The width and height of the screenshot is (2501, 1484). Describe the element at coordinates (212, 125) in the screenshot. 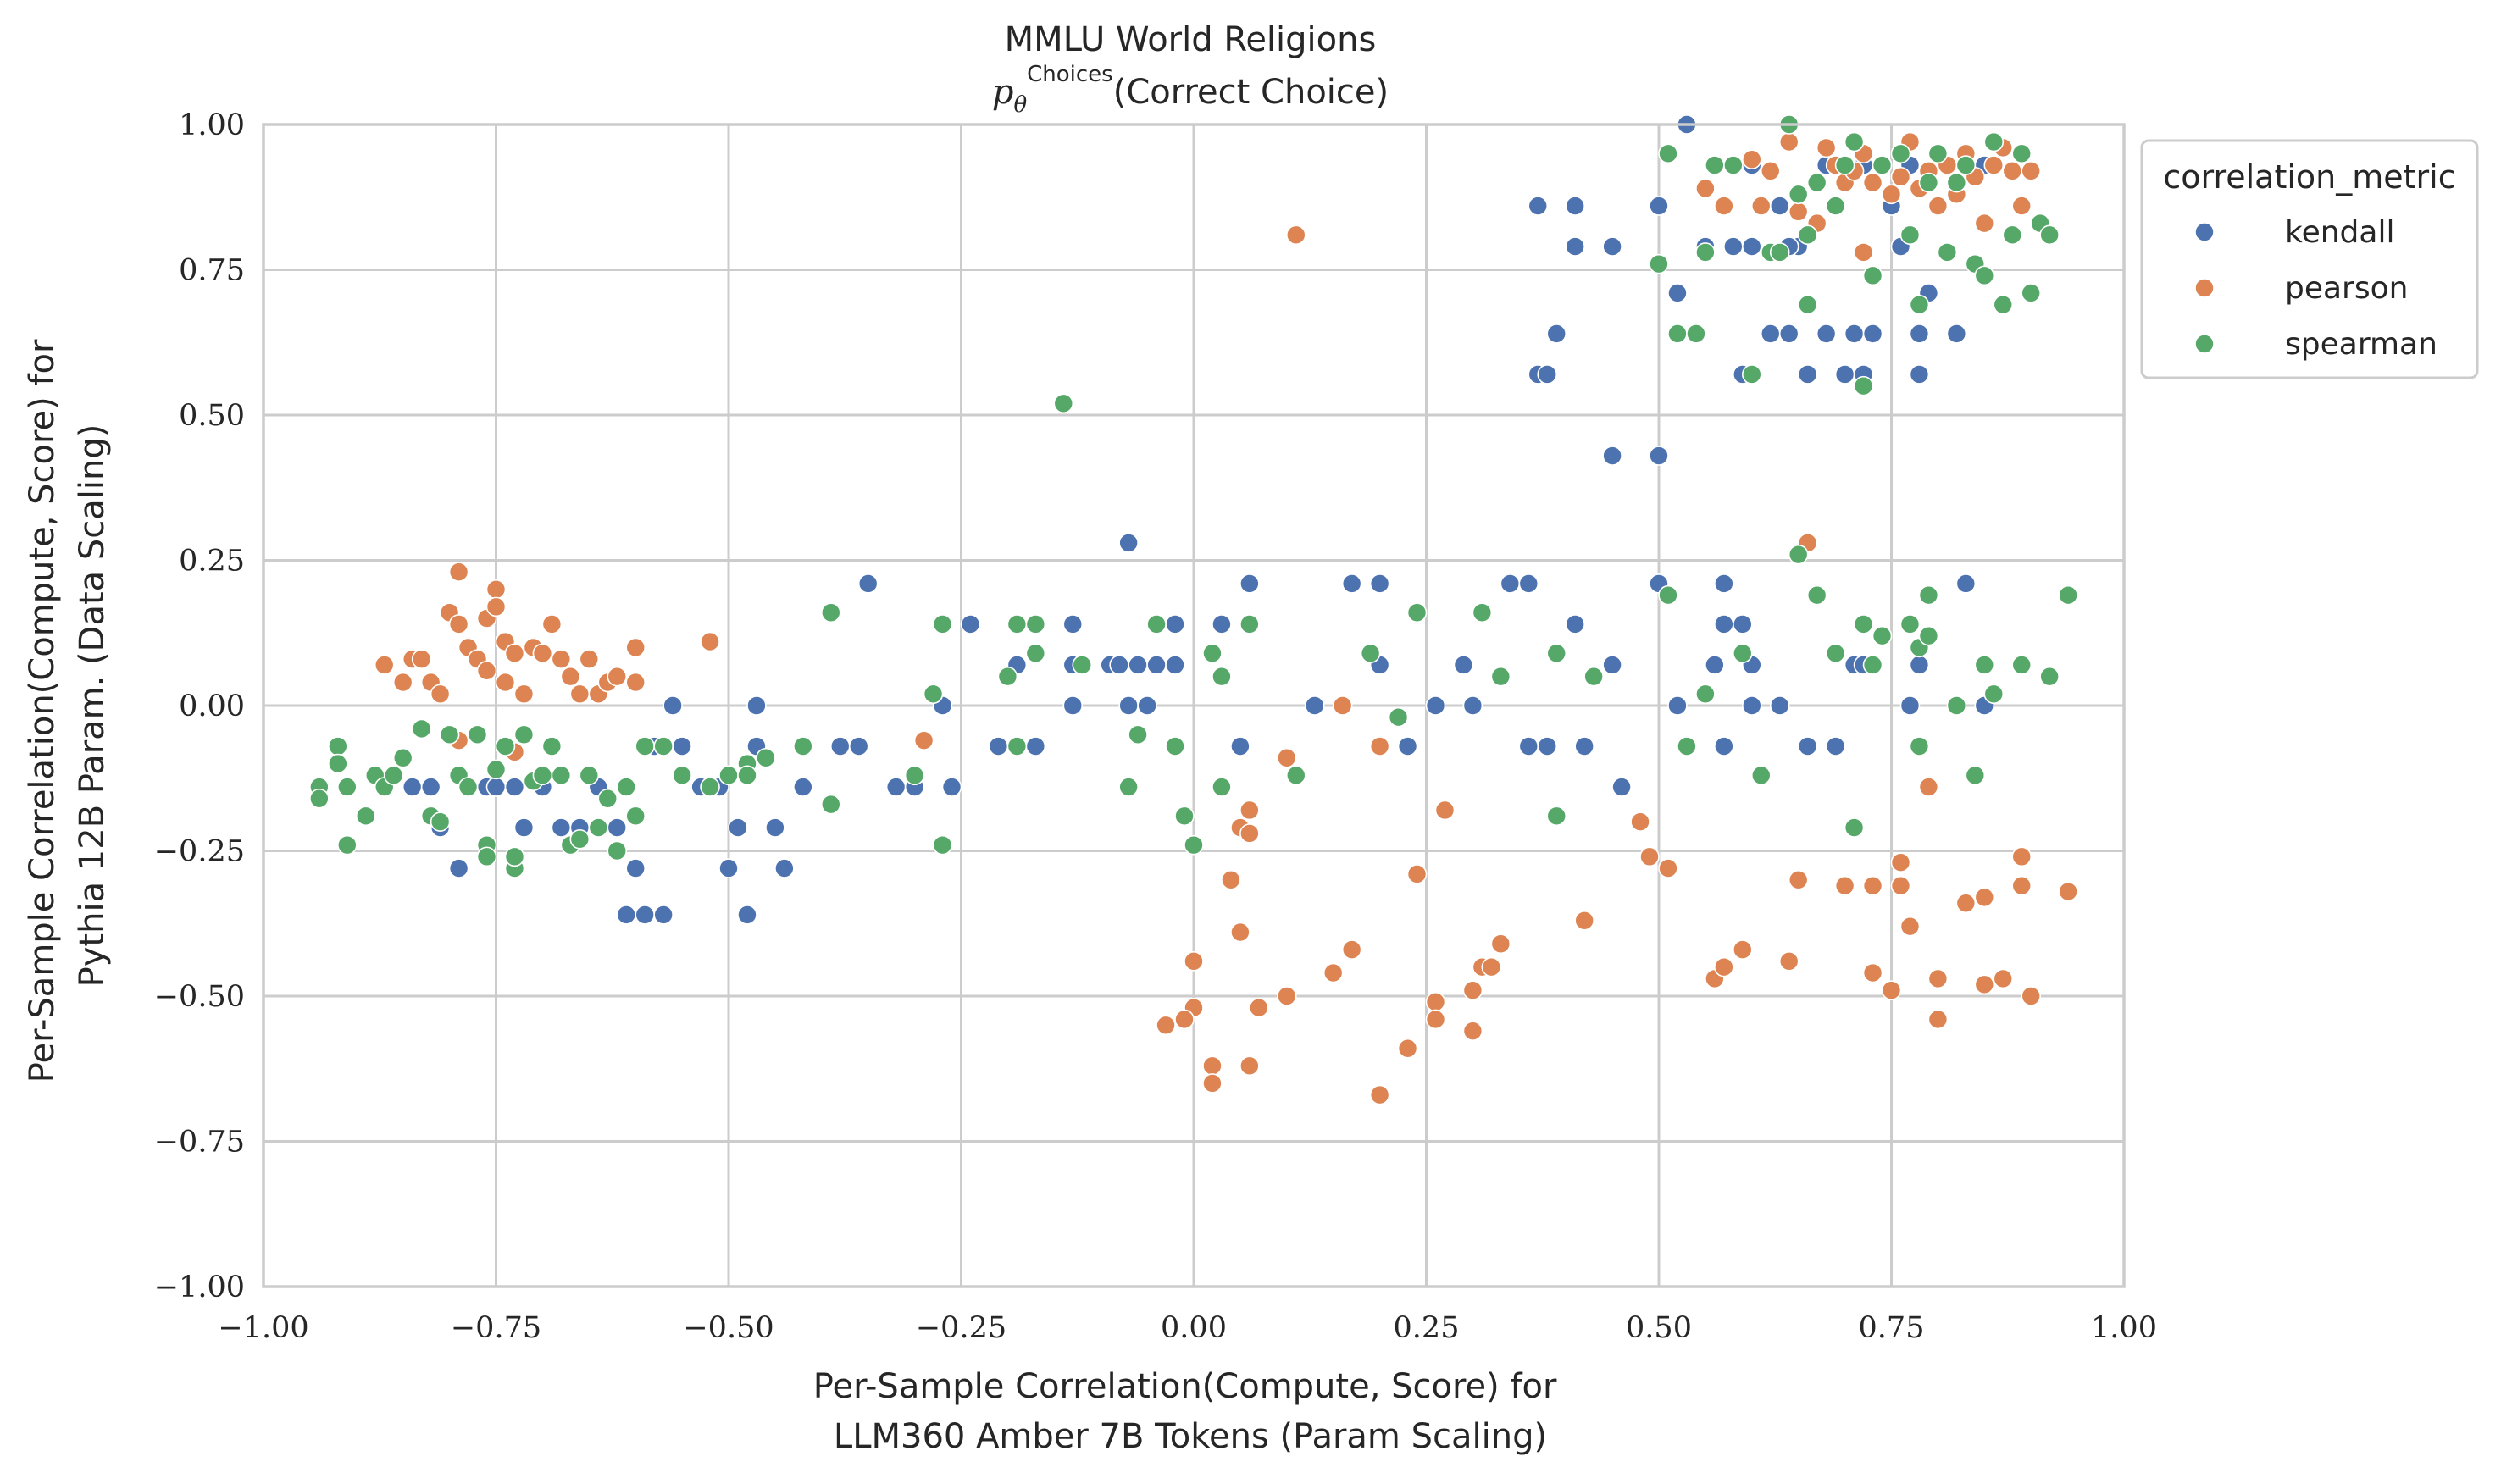

I see `y-tick-label: 1.00` at that location.